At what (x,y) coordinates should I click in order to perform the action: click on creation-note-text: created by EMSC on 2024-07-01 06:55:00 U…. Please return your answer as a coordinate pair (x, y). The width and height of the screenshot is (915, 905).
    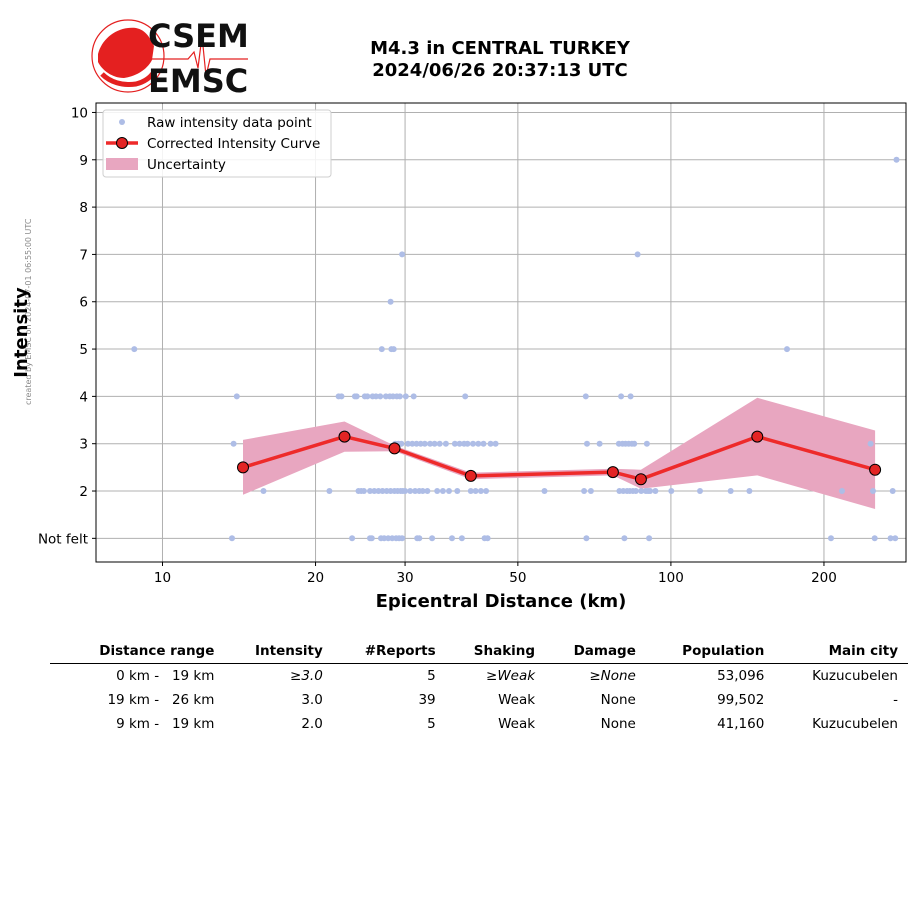
    Looking at the image, I should click on (28, 311).